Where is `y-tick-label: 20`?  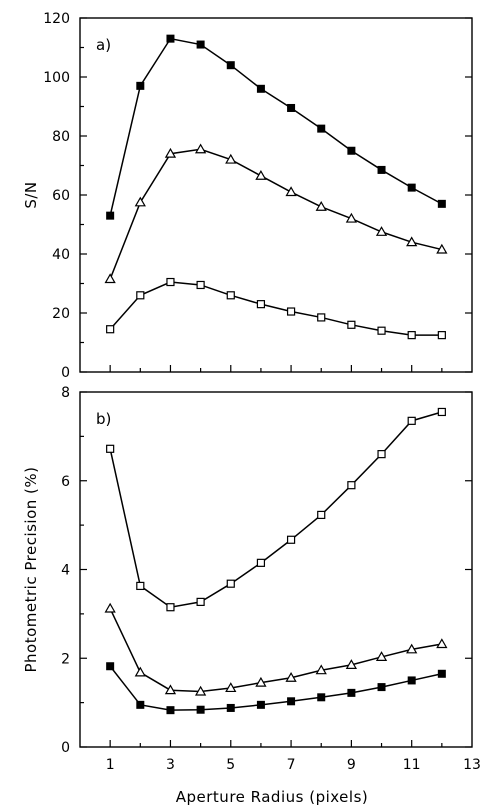 y-tick-label: 20 is located at coordinates (61, 314).